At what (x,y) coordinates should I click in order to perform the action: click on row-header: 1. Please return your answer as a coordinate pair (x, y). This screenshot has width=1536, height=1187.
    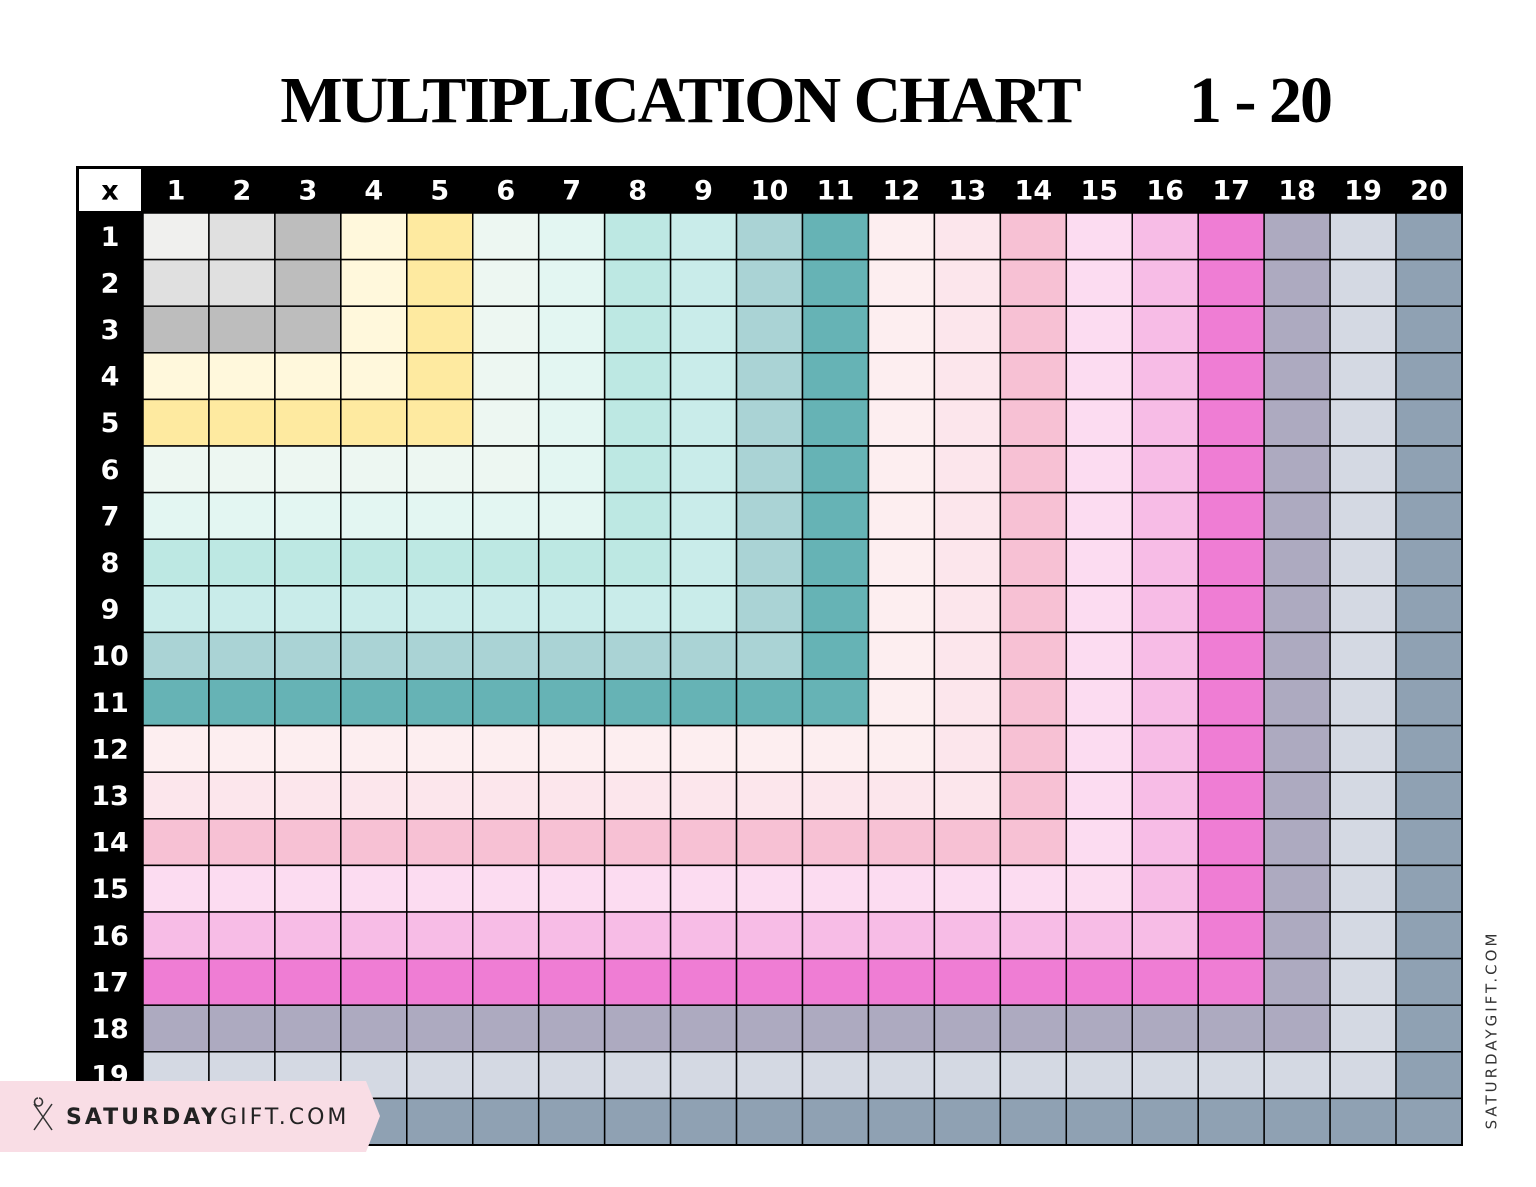
    Looking at the image, I should click on (110, 237).